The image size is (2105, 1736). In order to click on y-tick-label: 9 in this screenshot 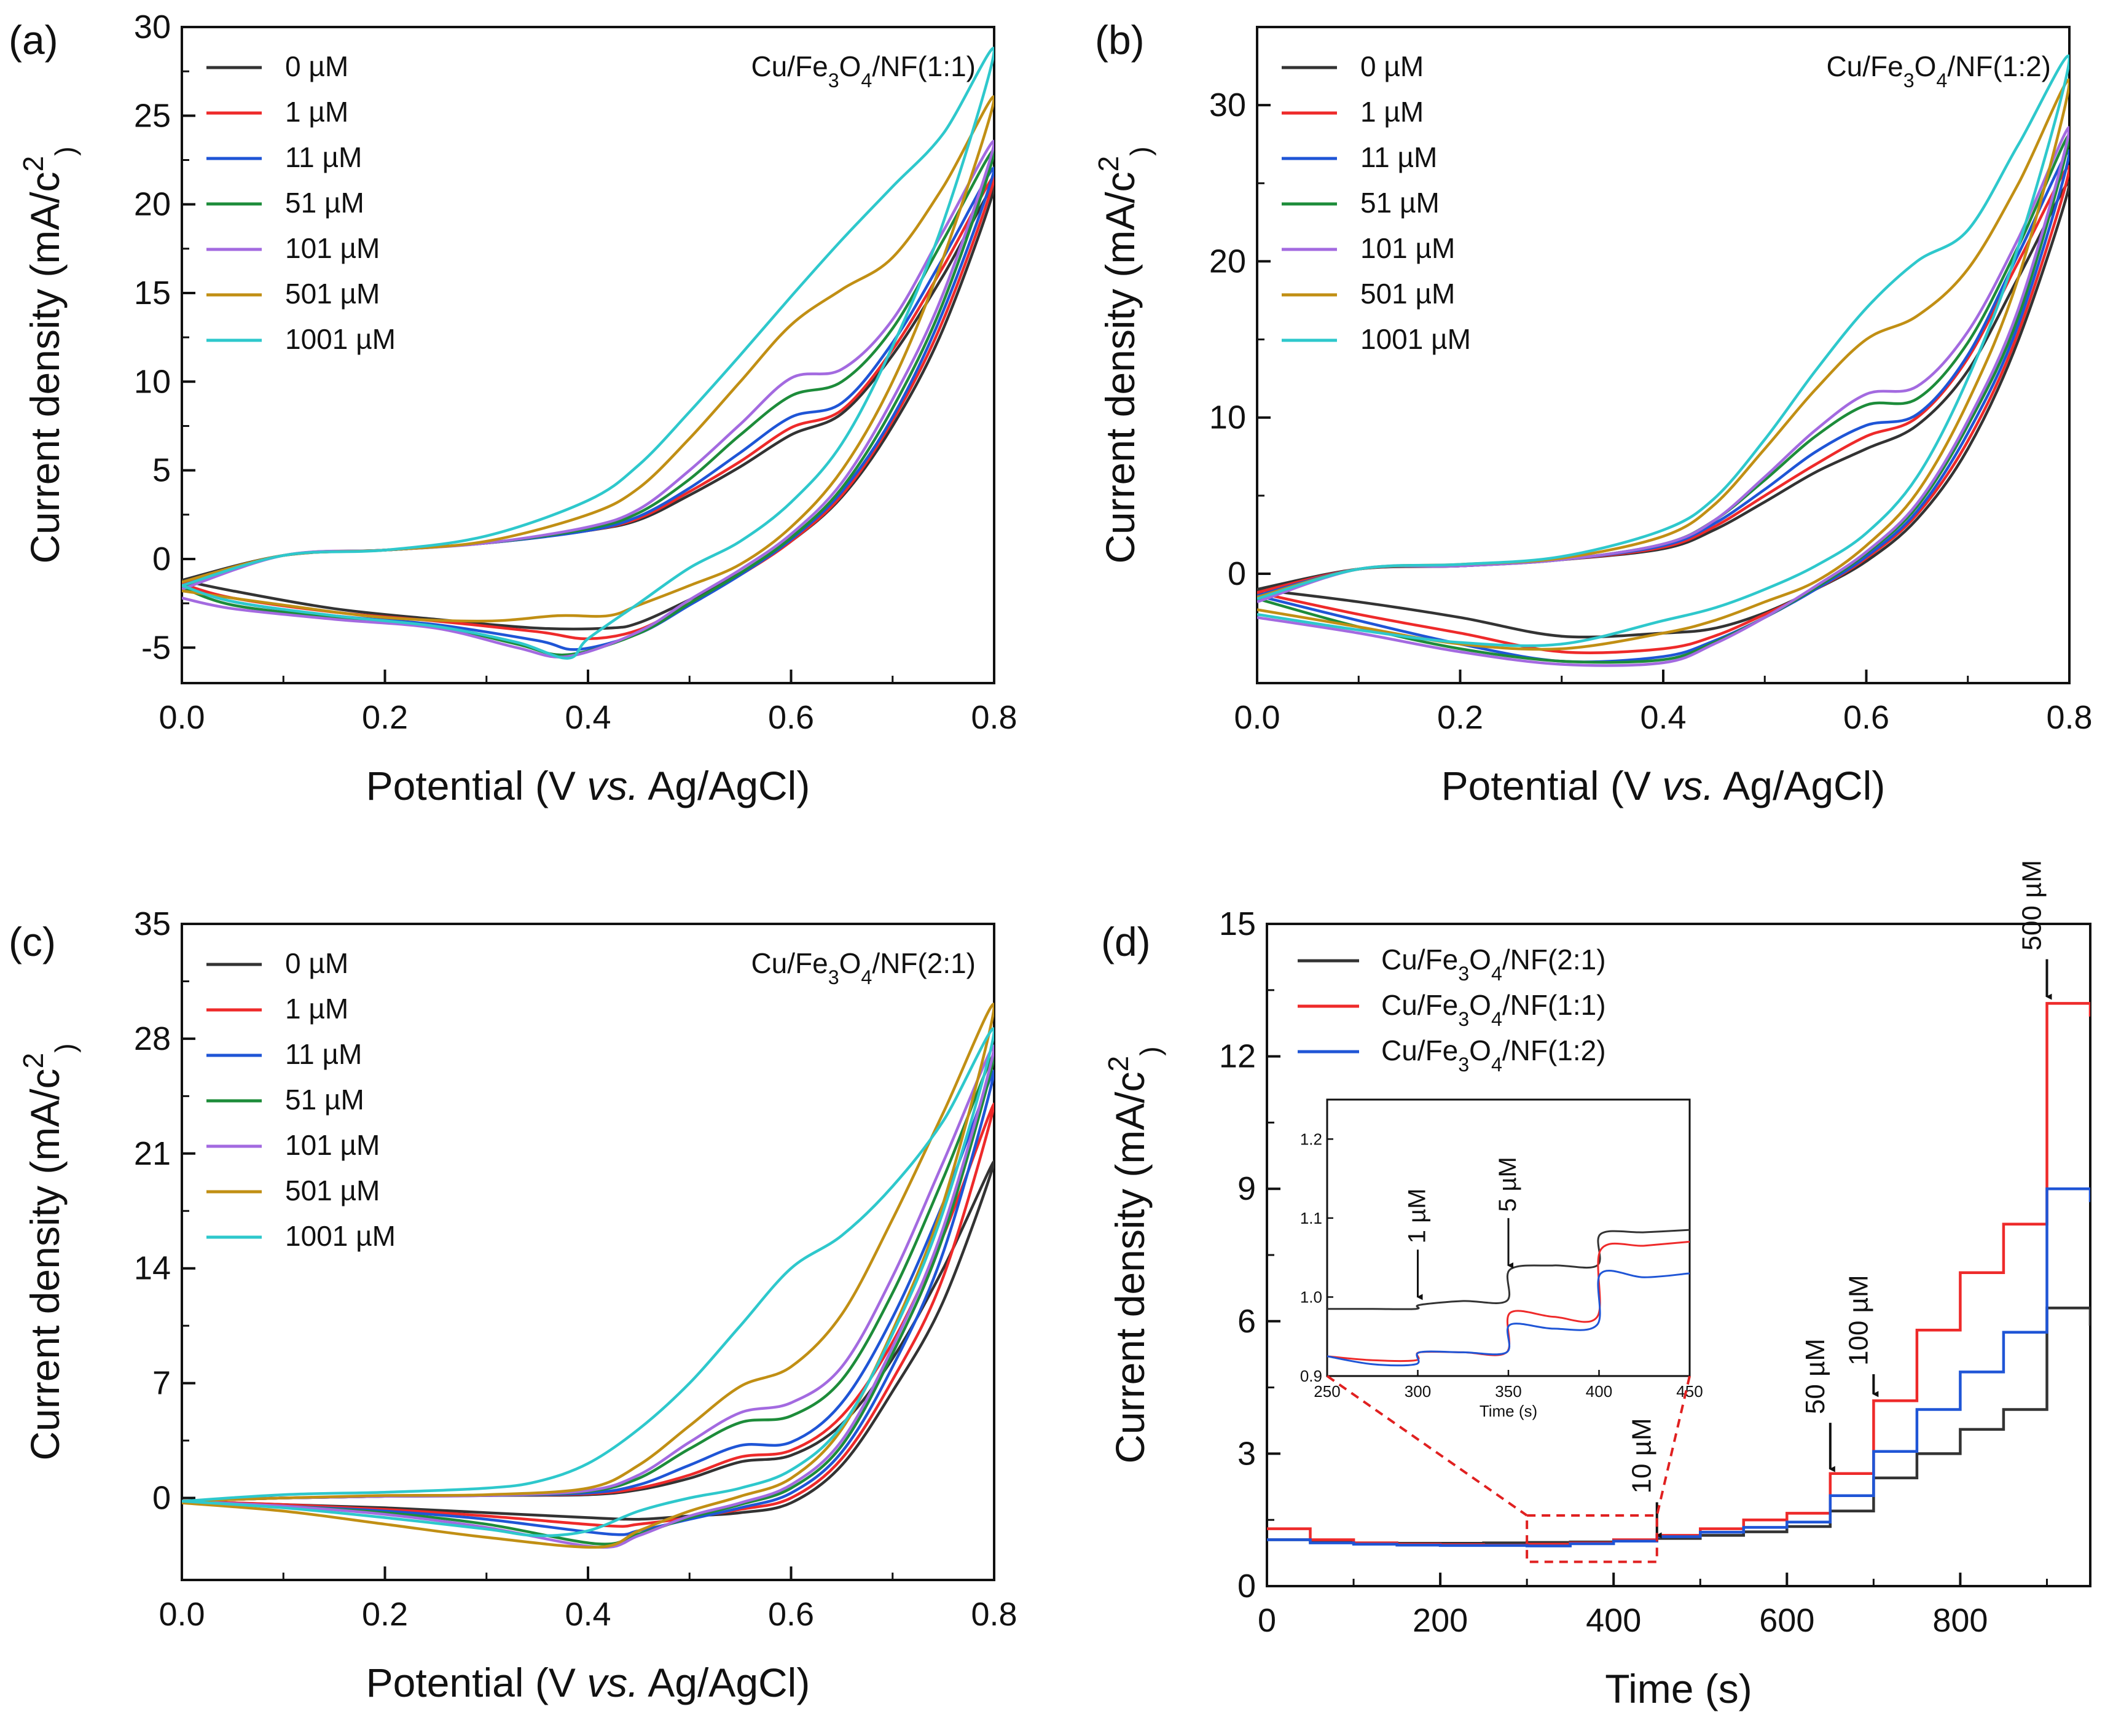, I will do `click(1246, 1188)`.